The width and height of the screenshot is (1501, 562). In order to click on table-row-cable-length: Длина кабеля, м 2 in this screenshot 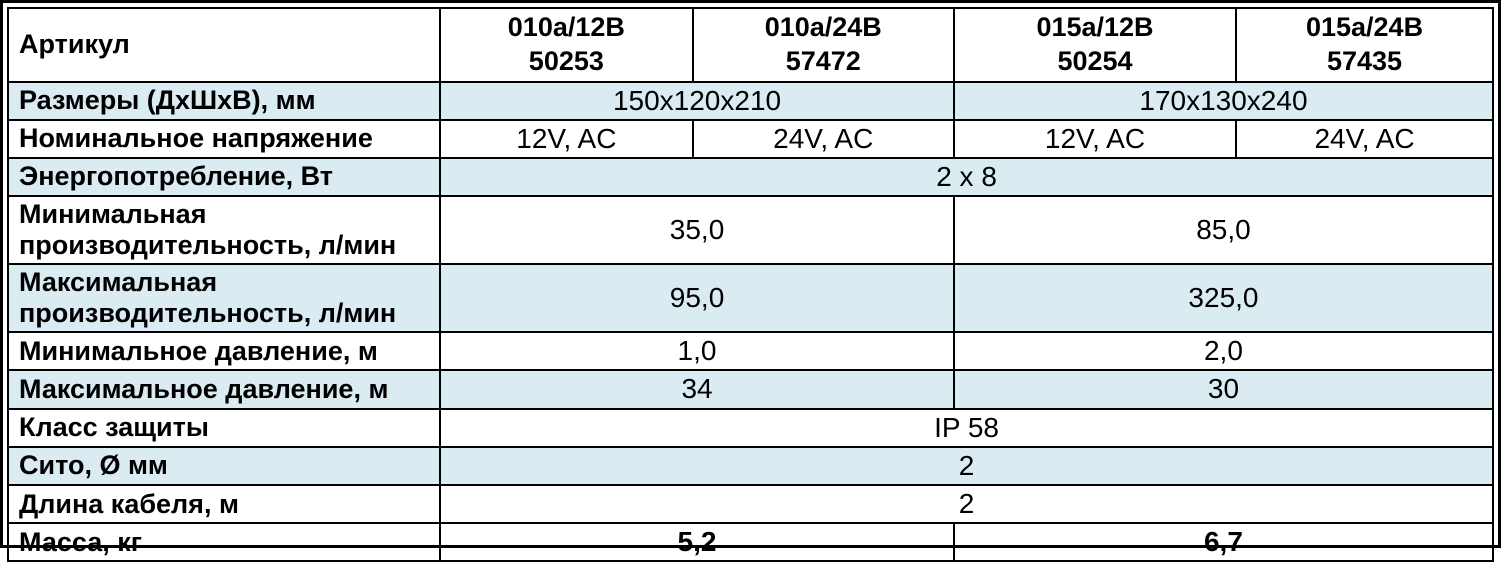, I will do `click(750, 504)`.